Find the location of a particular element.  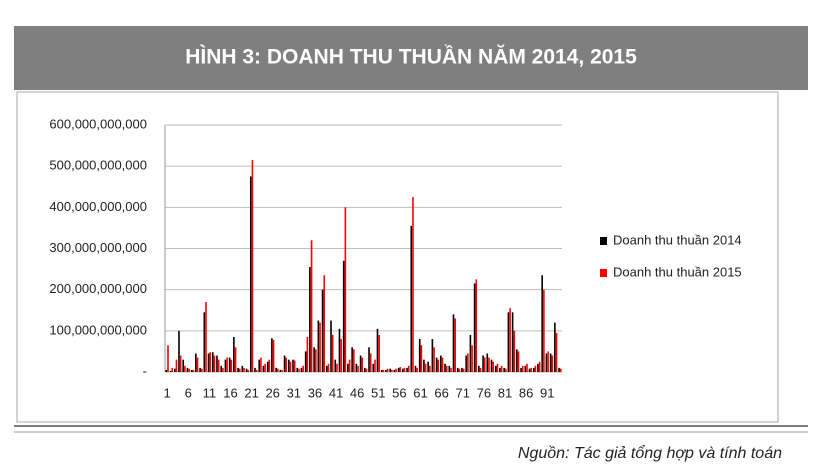

y-tick-label: 600,000,000,000 is located at coordinates (98, 123).